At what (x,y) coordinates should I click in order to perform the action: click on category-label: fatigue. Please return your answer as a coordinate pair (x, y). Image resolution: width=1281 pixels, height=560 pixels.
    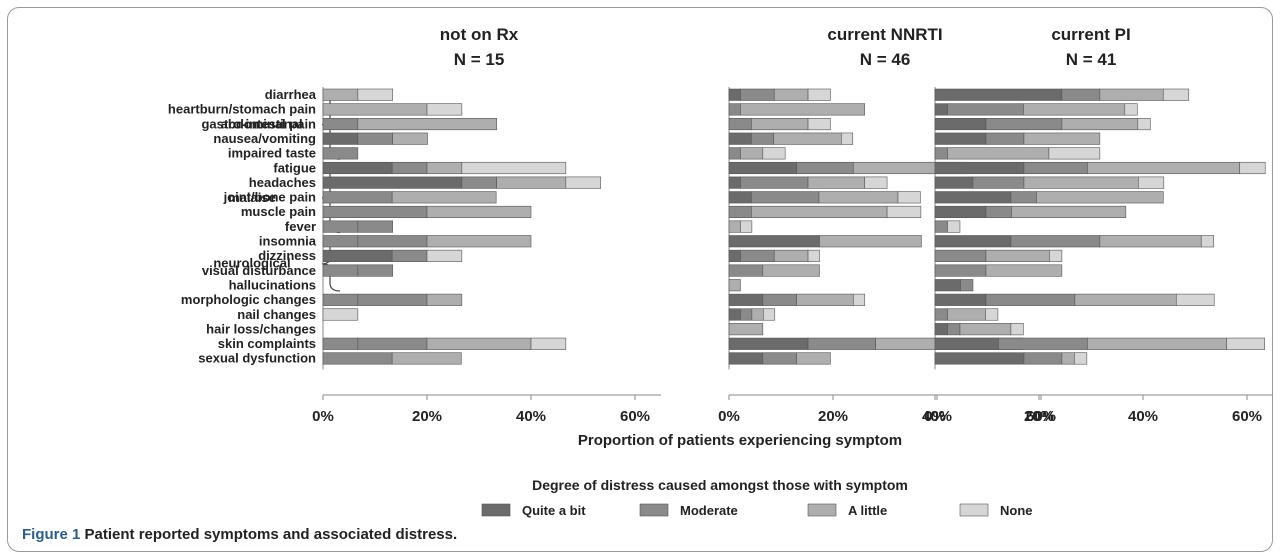
    Looking at the image, I should click on (294, 167).